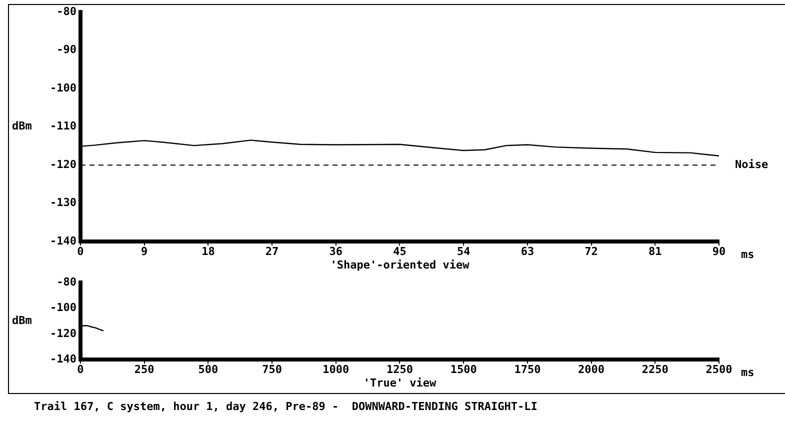  What do you see at coordinates (527, 369) in the screenshot?
I see `x-tick-label: 1750` at bounding box center [527, 369].